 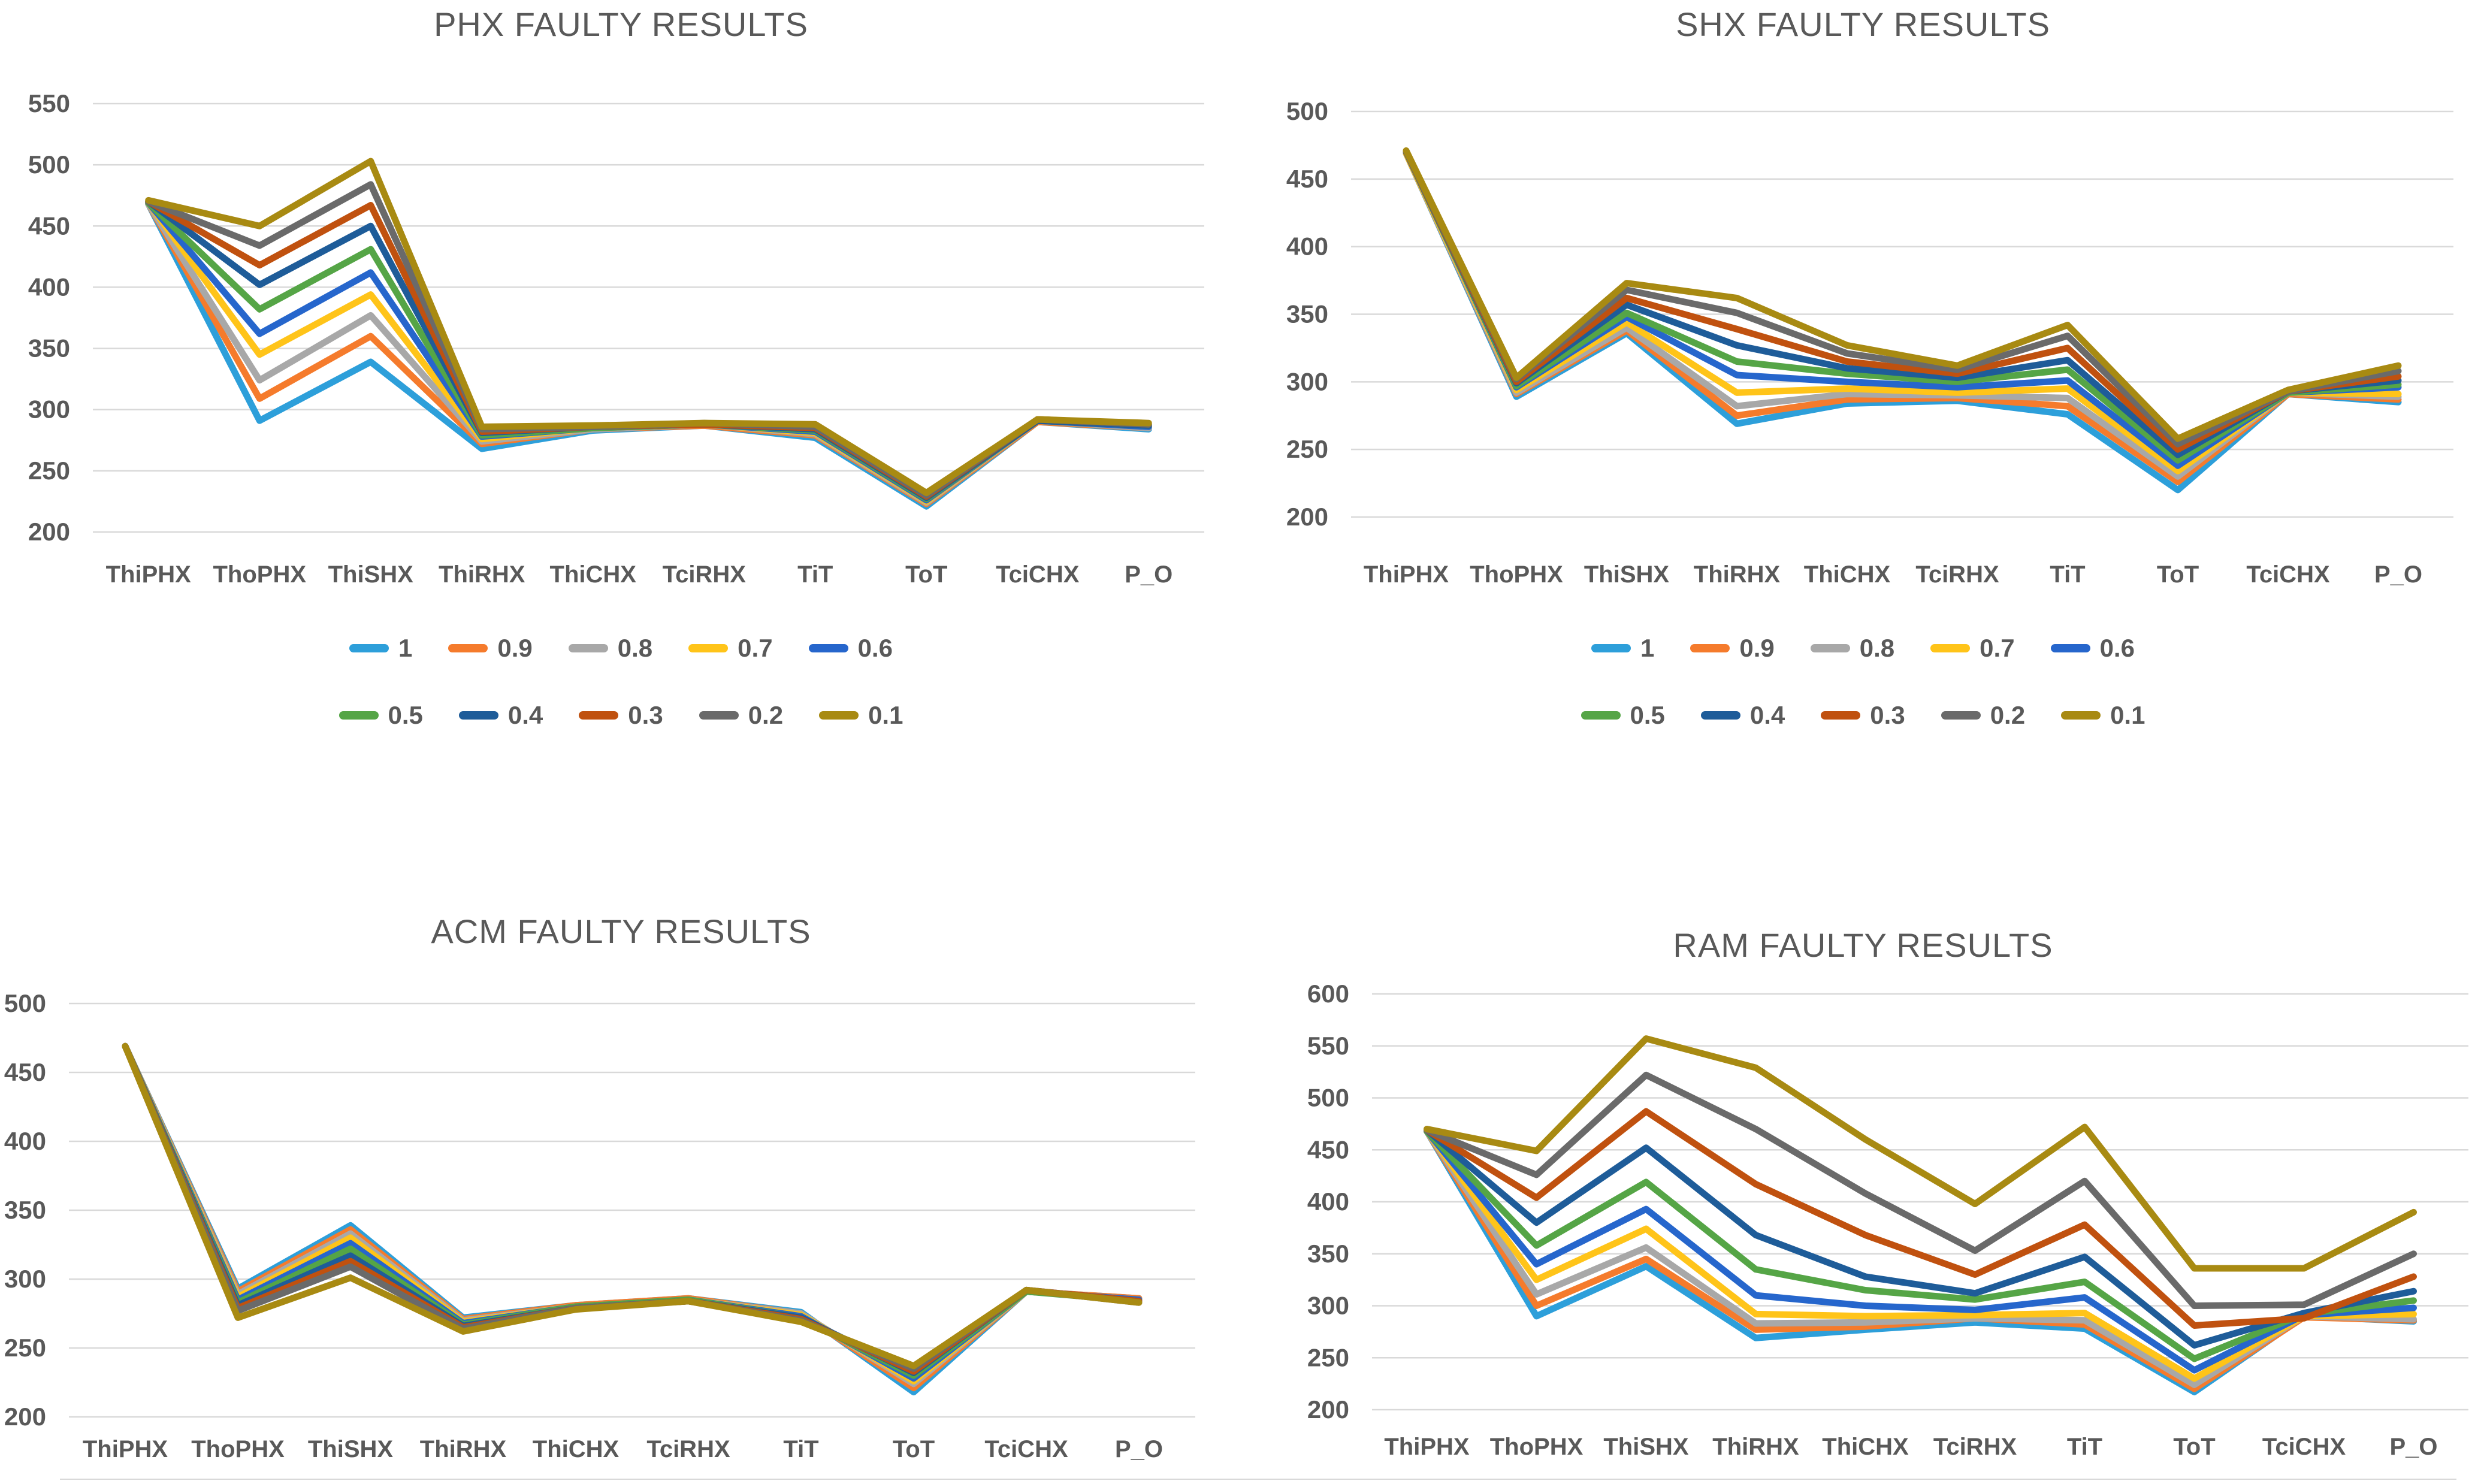 I want to click on legend-label: 0.8, so click(x=635, y=648).